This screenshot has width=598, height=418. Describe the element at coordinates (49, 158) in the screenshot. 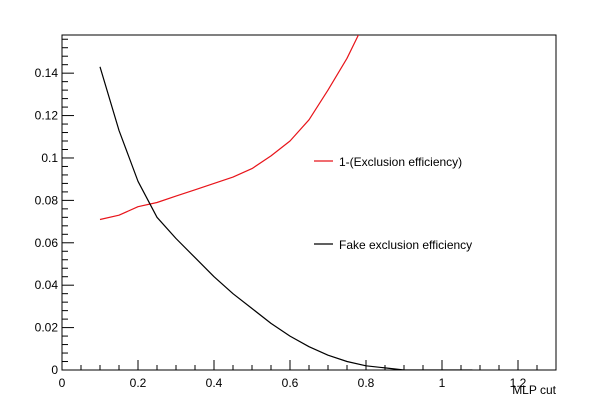

I see `y-tick-label: 0.1` at that location.